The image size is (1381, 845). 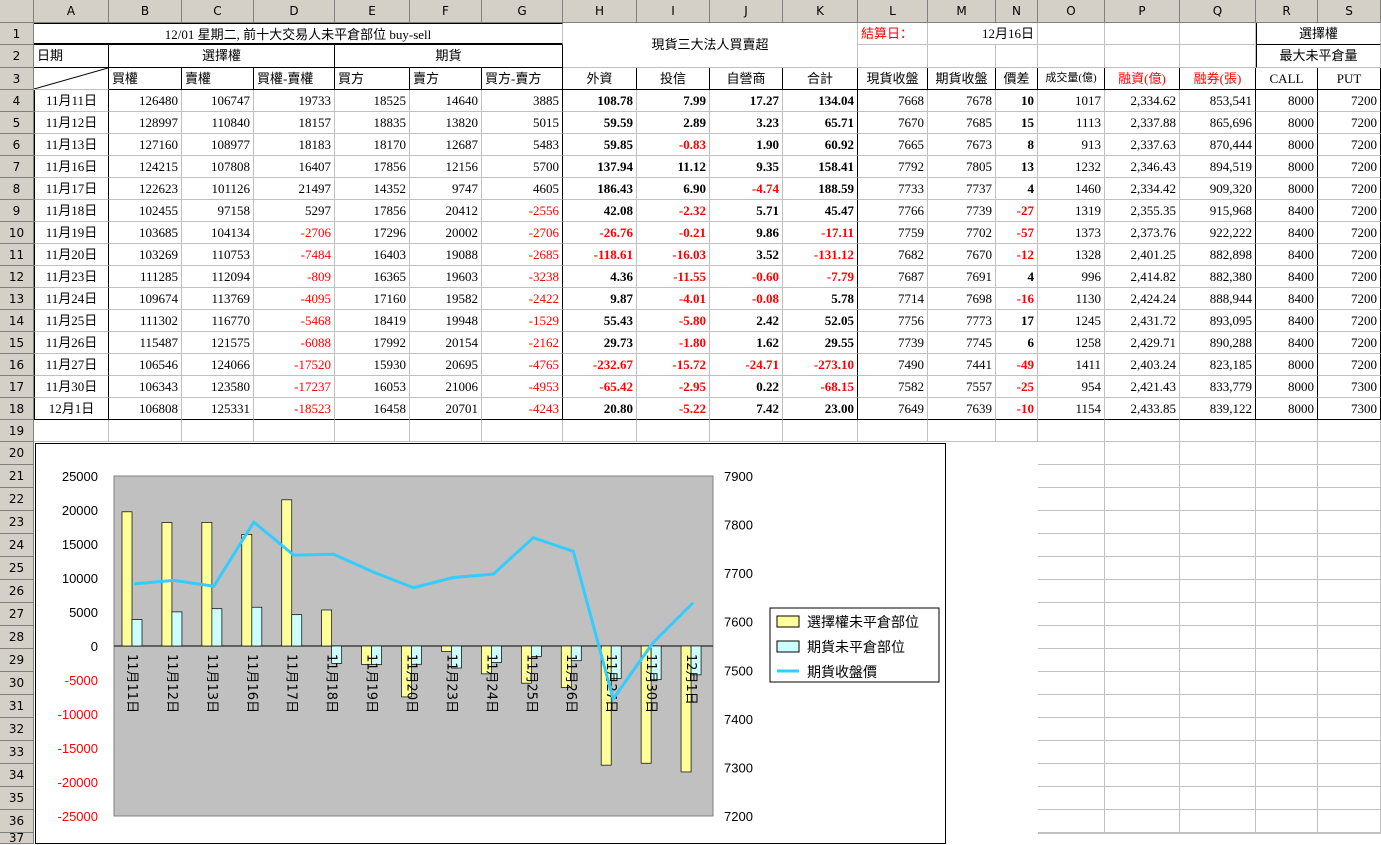 I want to click on cell-n7: 13, so click(x=1017, y=167).